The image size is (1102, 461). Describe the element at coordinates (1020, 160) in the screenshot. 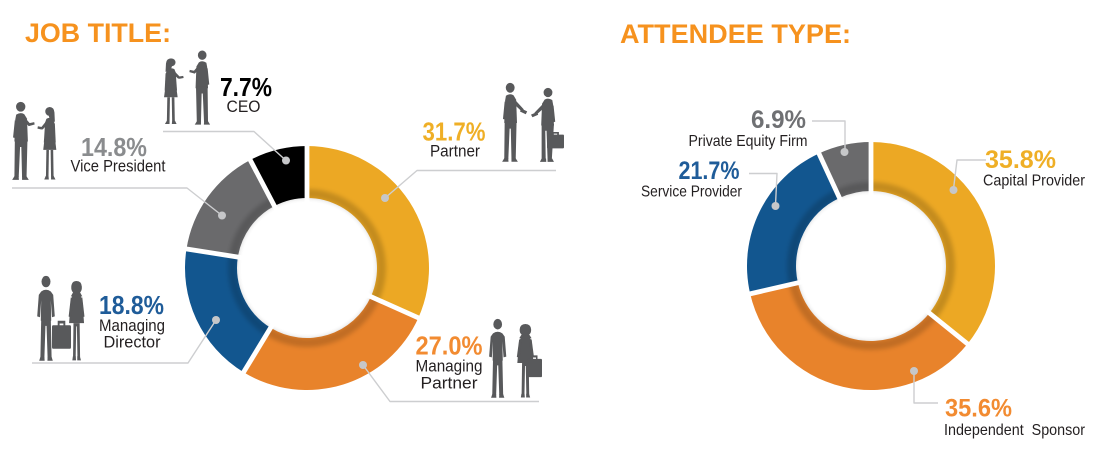

I see `svg-text: 35.8%` at that location.